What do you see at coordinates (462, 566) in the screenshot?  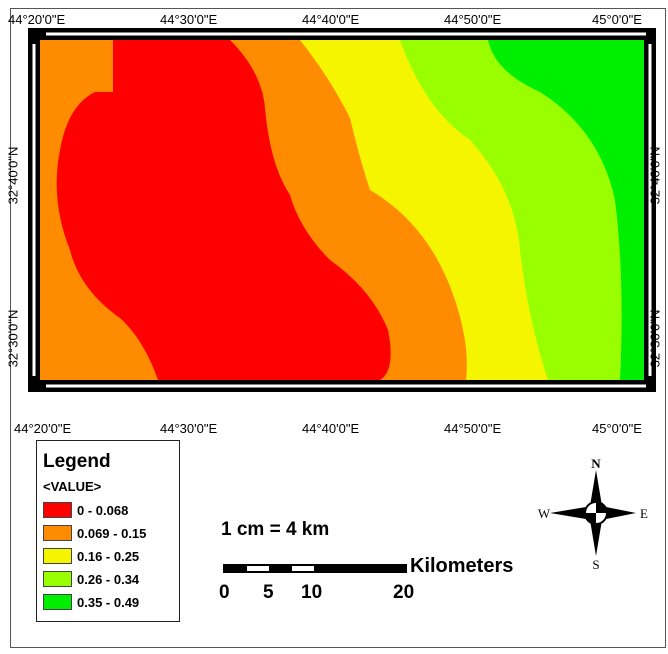 I see `scale-unit-label: Kilometers` at bounding box center [462, 566].